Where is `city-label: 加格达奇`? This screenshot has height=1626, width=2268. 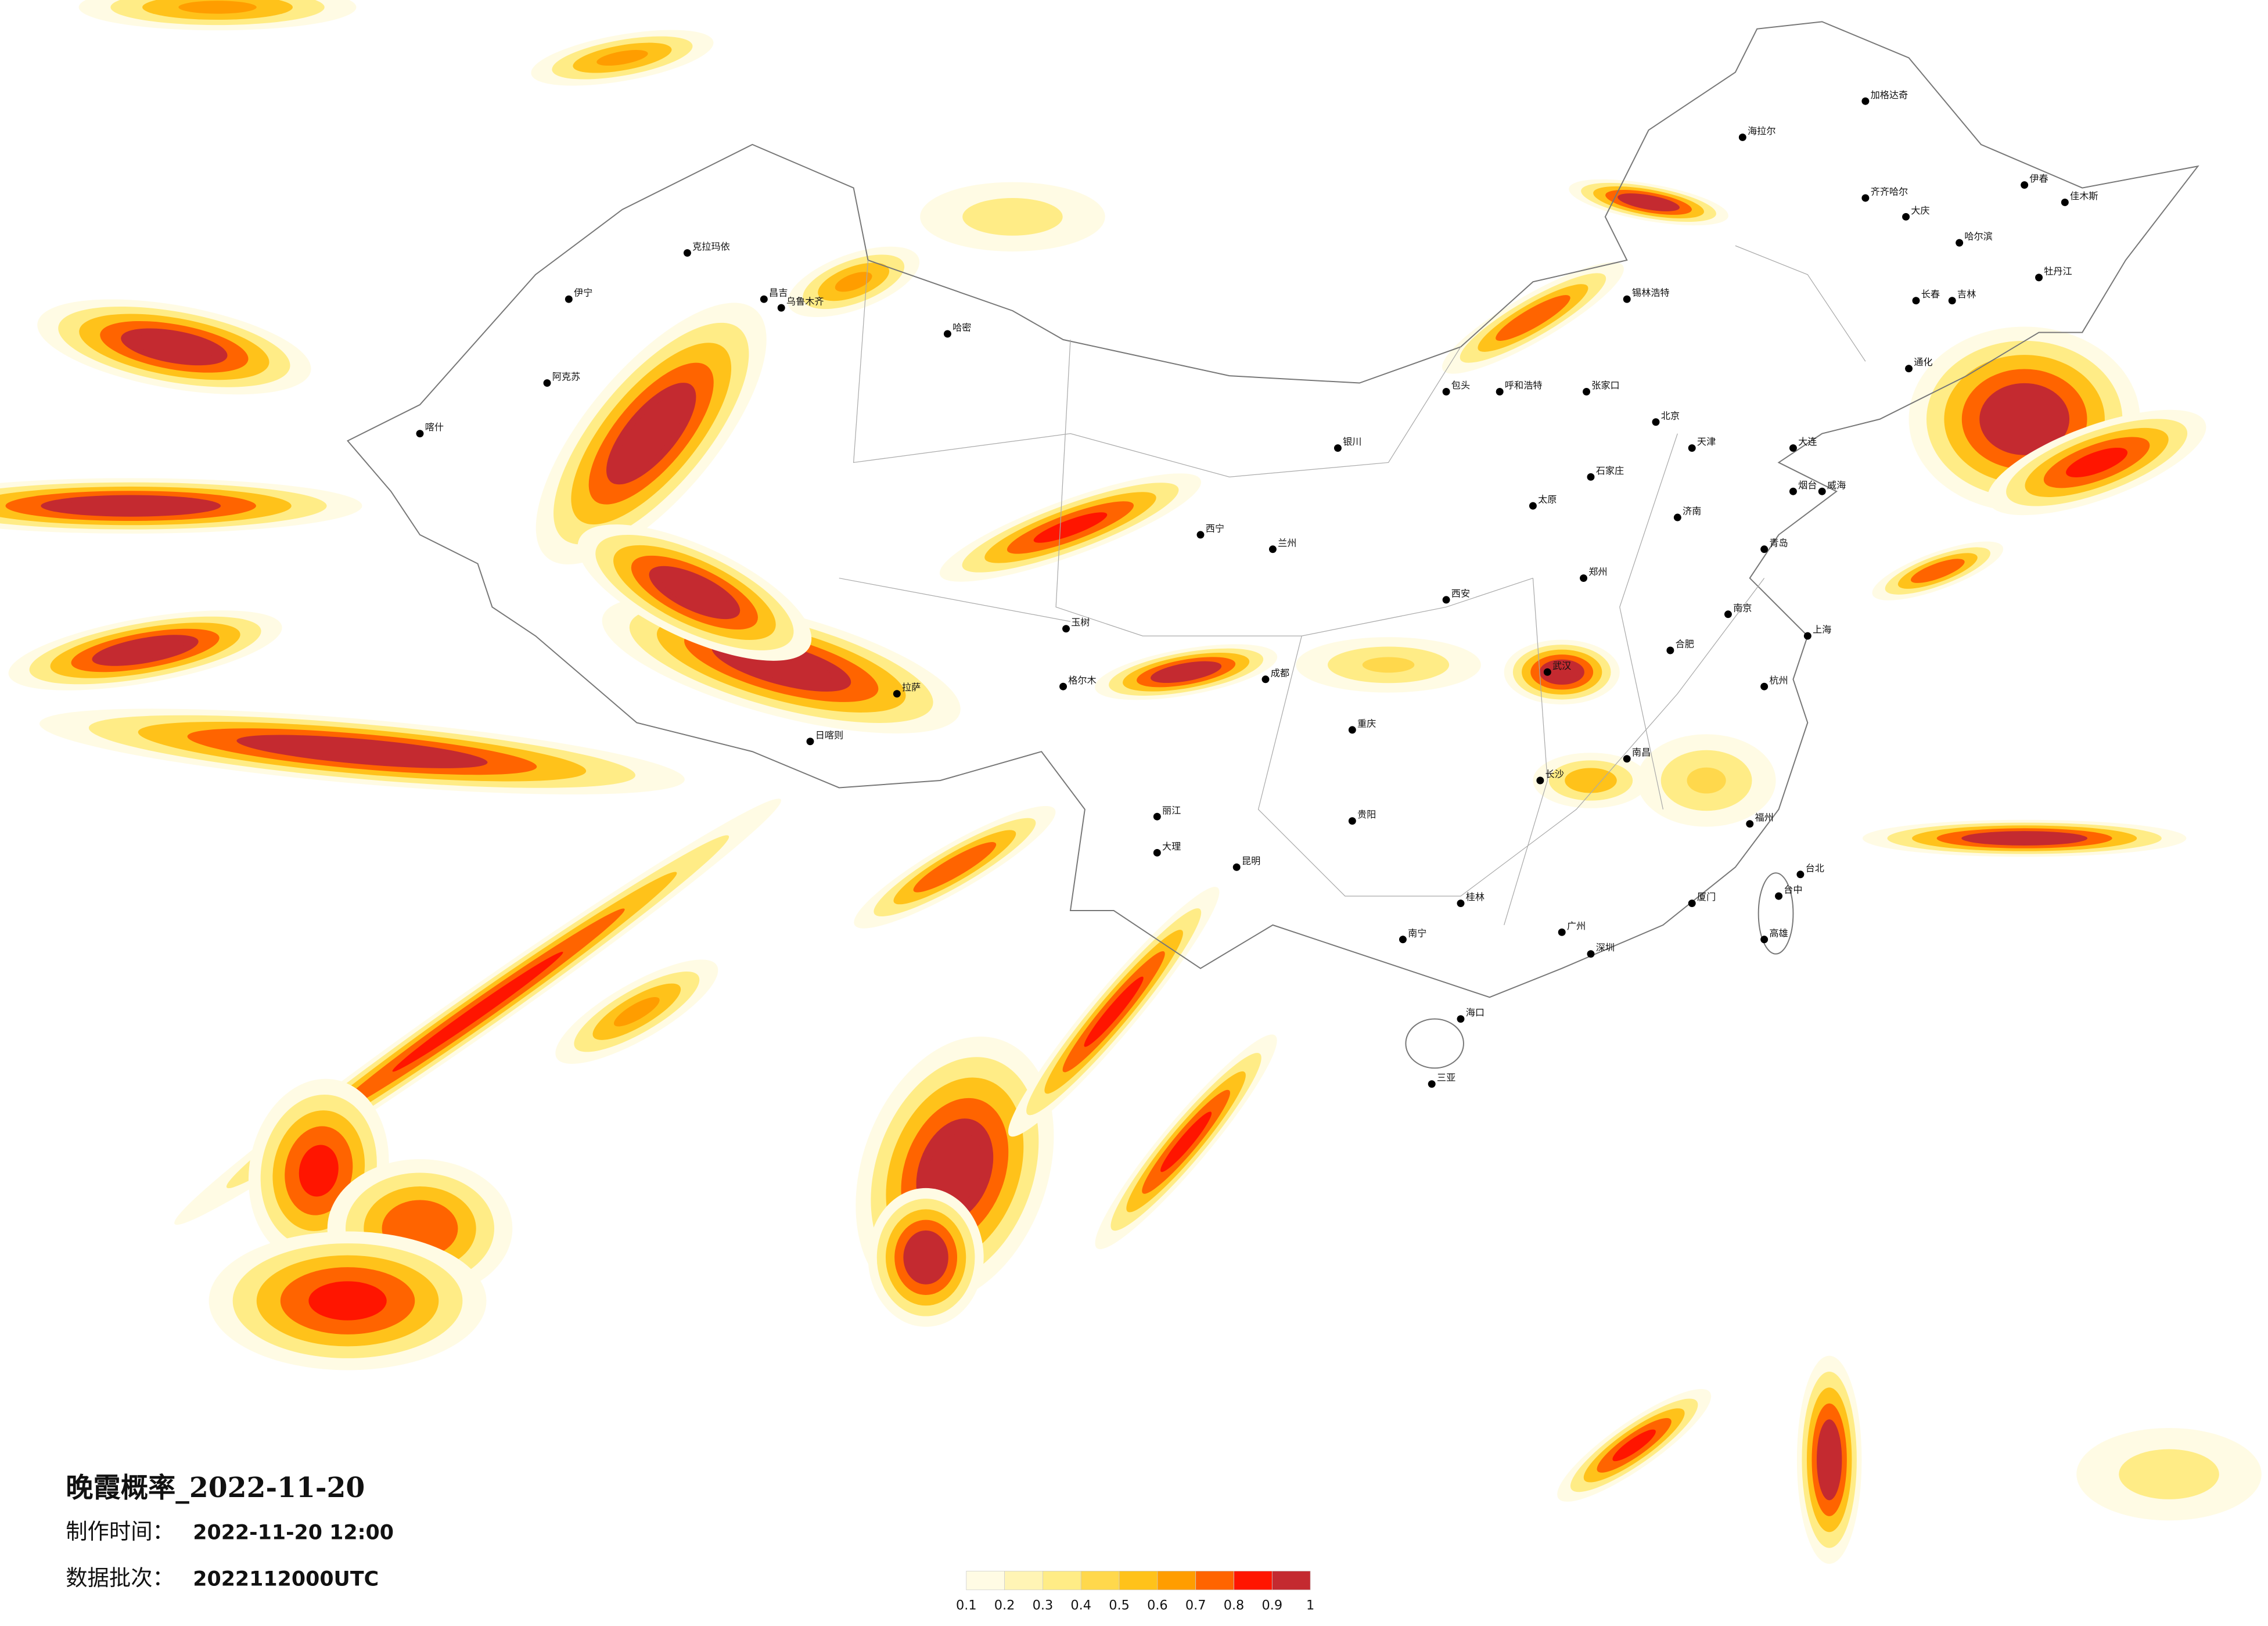 city-label: 加格达奇 is located at coordinates (1889, 94).